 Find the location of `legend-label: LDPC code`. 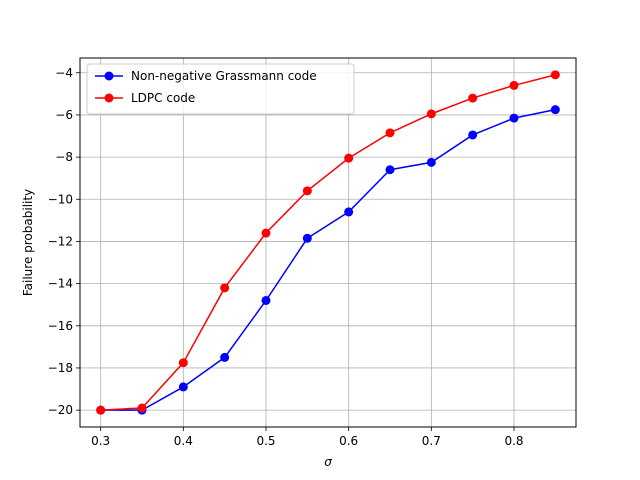

legend-label: LDPC code is located at coordinates (163, 98).